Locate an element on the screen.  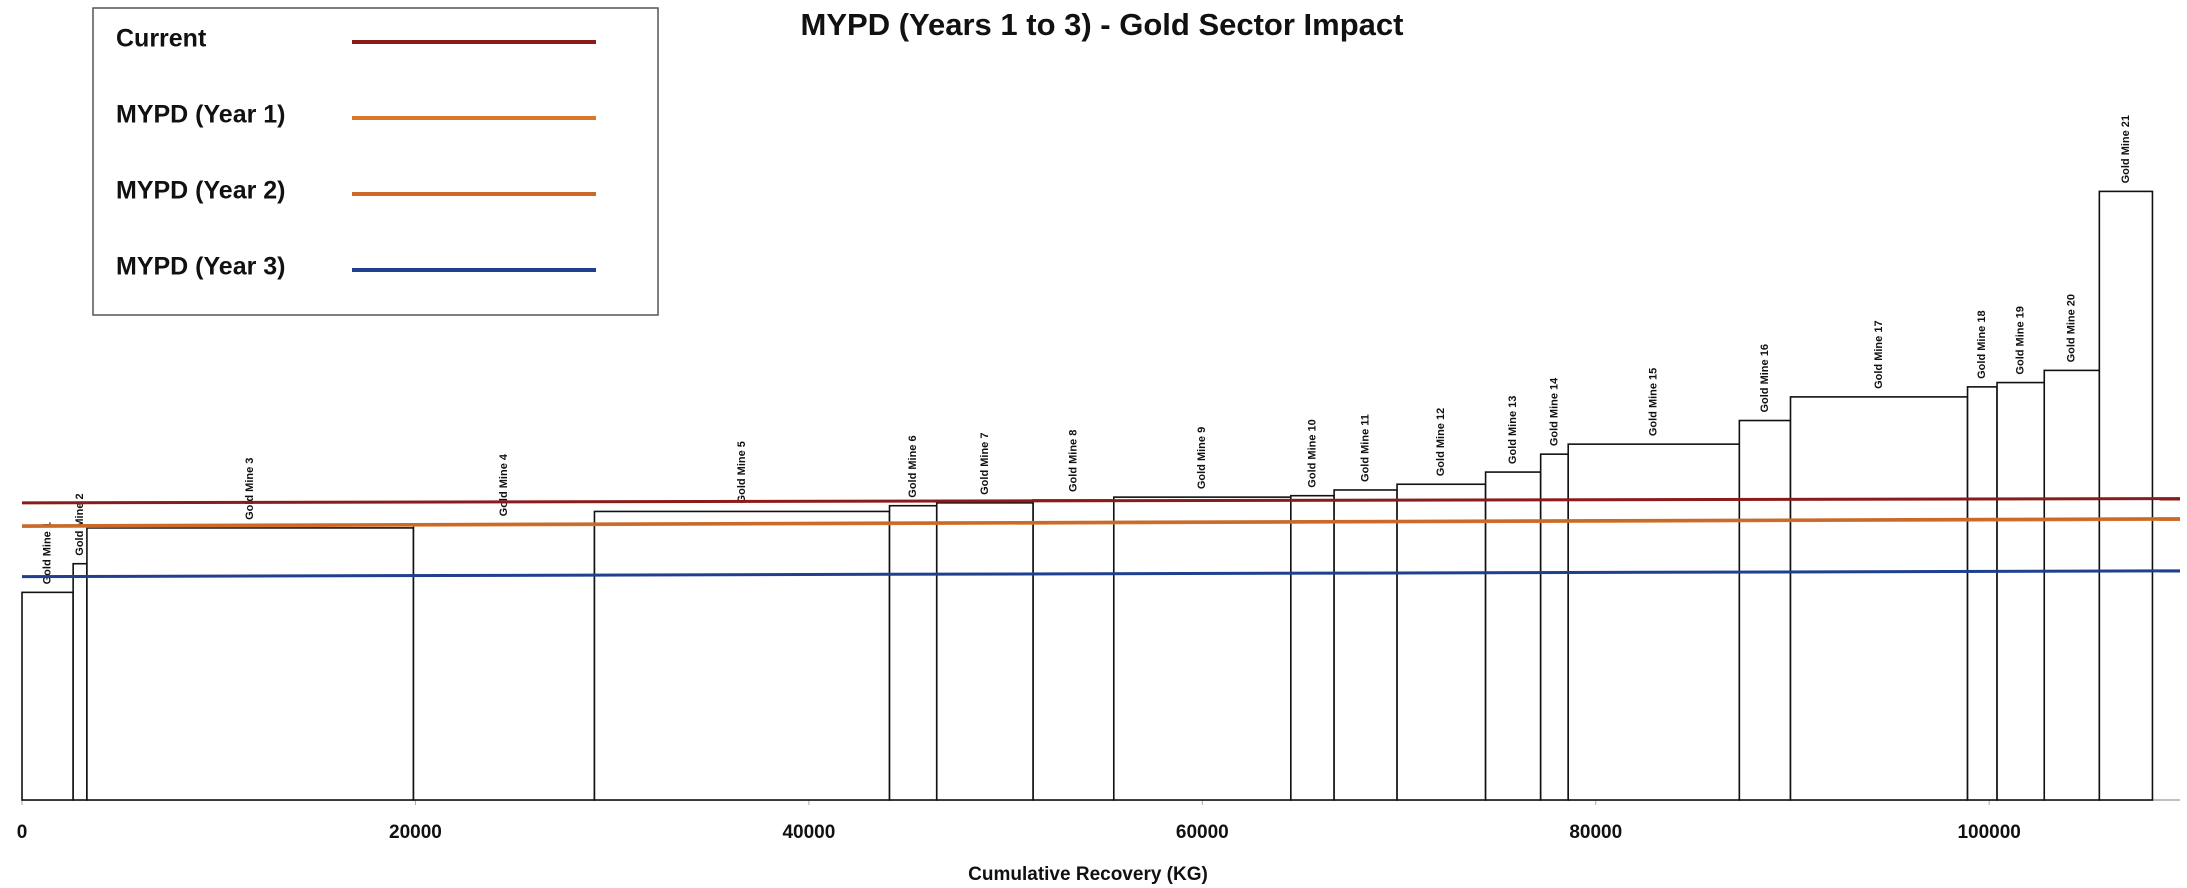
chart-title: MYPD (Years 1 to 3) - Gold Sector Impact is located at coordinates (1102, 24).